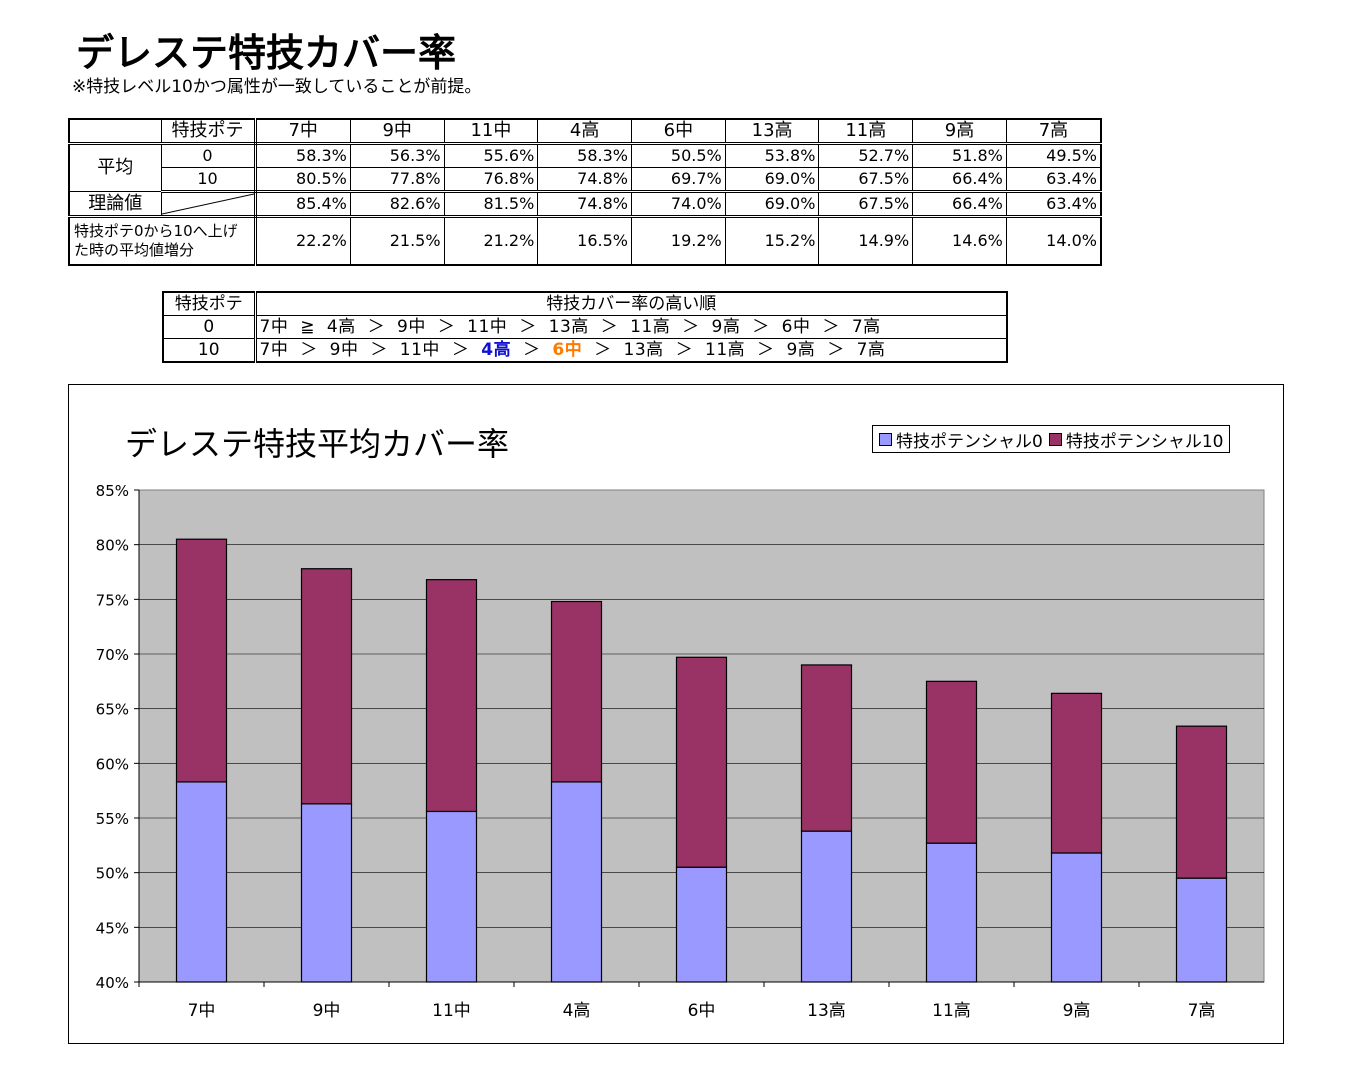 This screenshot has height=1080, width=1348. Describe the element at coordinates (584, 204) in the screenshot. I see `theory-cell: 74.8%` at that location.